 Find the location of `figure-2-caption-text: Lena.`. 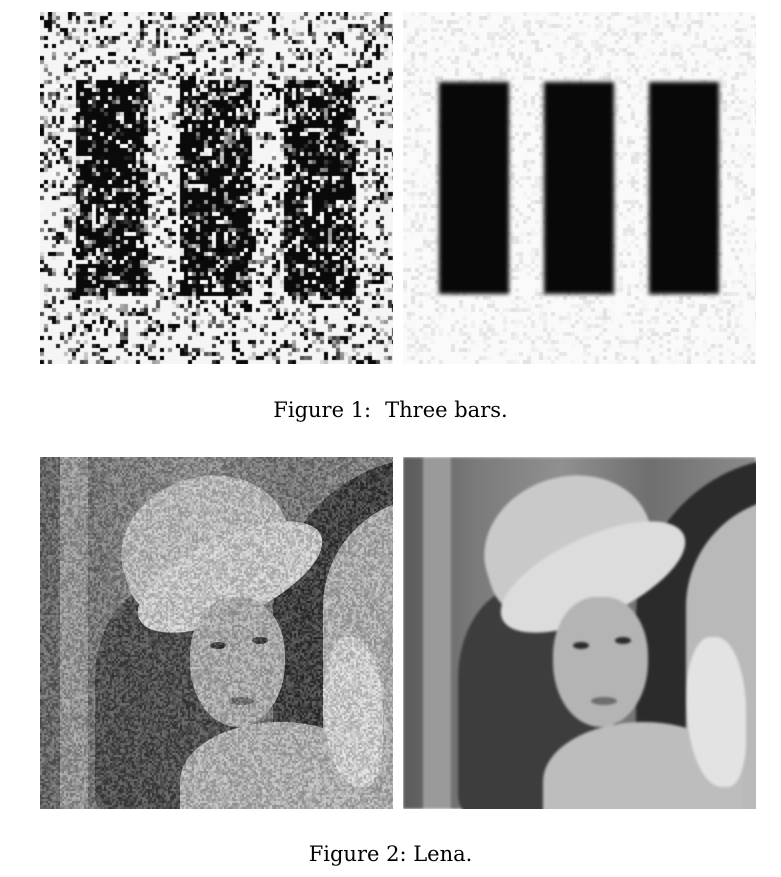

figure-2-caption-text: Lena. is located at coordinates (443, 854).